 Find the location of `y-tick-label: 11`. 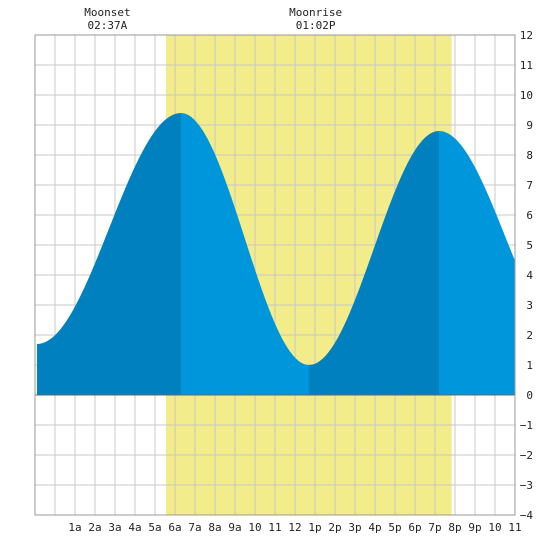

y-tick-label: 11 is located at coordinates (526, 65).